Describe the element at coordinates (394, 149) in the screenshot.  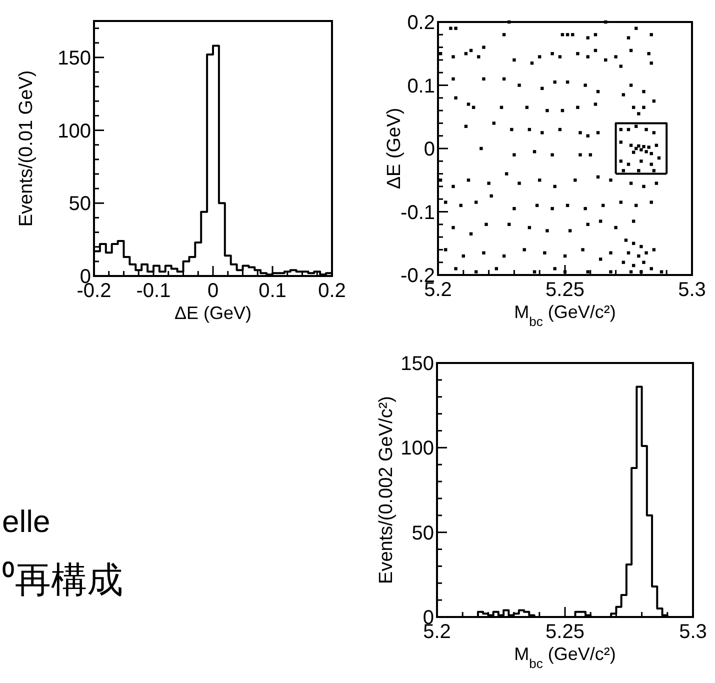
I see `y-axis-title: ΔE (GeV)` at that location.